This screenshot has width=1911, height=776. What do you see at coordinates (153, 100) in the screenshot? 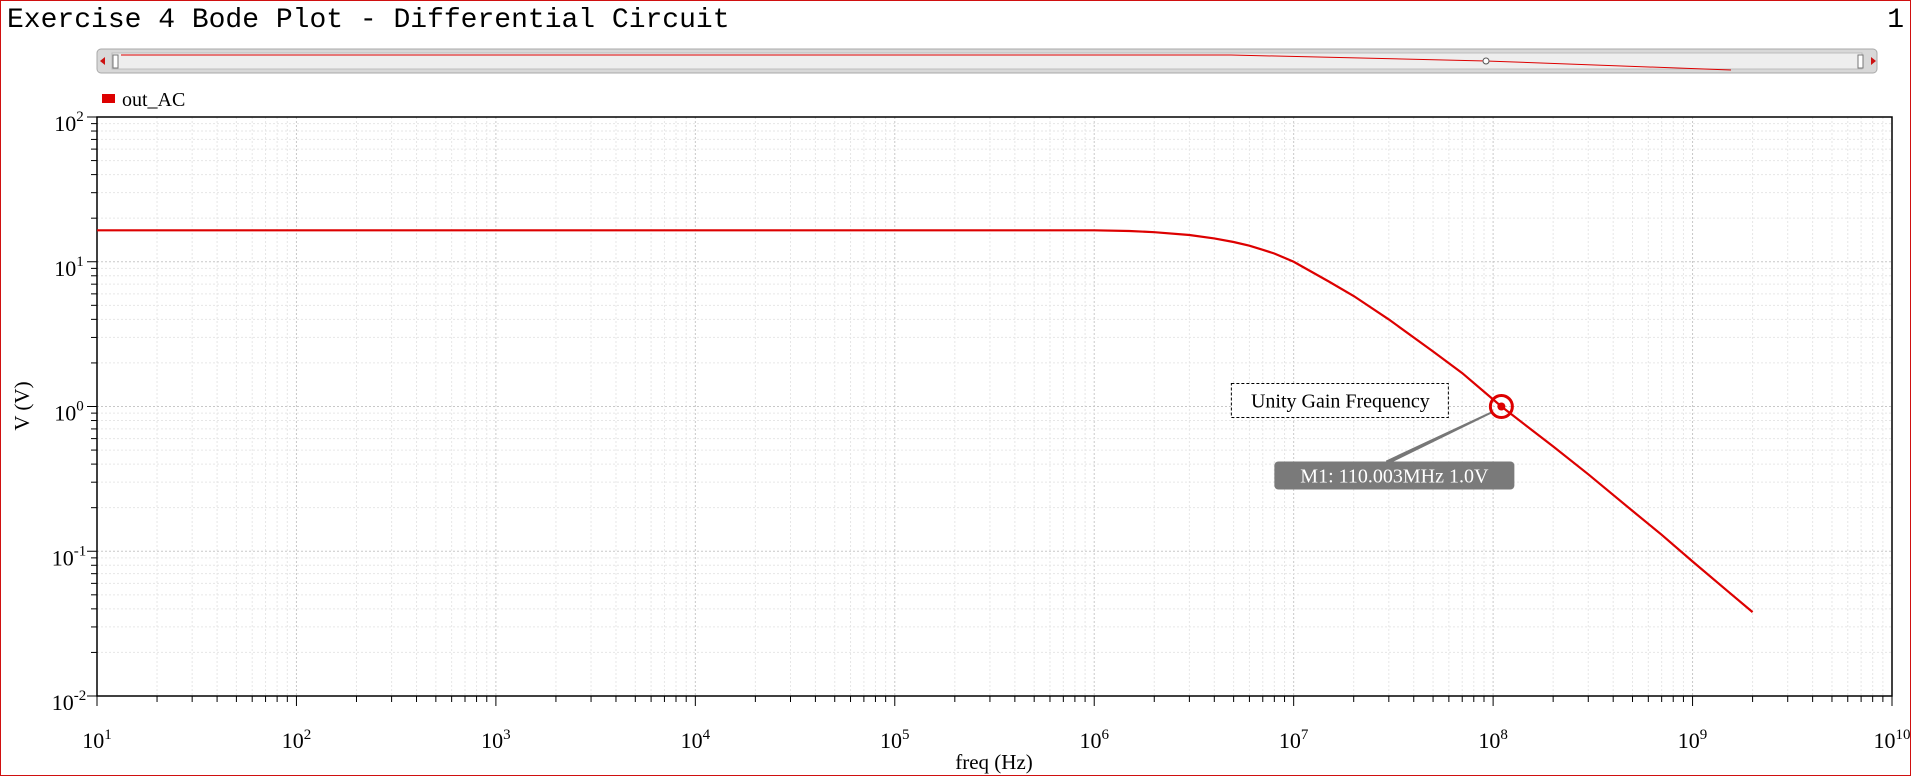
I see `legend-label: out_AC` at bounding box center [153, 100].